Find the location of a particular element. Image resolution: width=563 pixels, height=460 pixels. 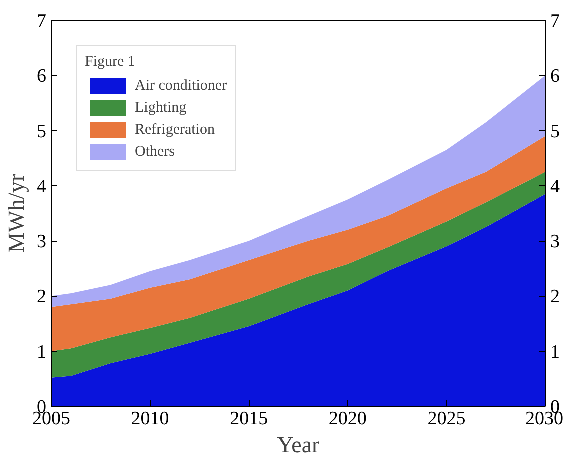

x-tick-label: 2015 is located at coordinates (249, 419).